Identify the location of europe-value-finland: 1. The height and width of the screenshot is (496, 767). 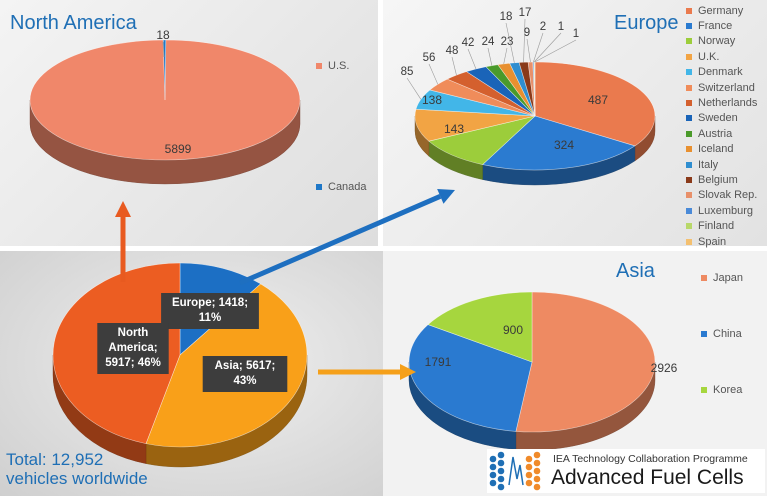
(561, 27).